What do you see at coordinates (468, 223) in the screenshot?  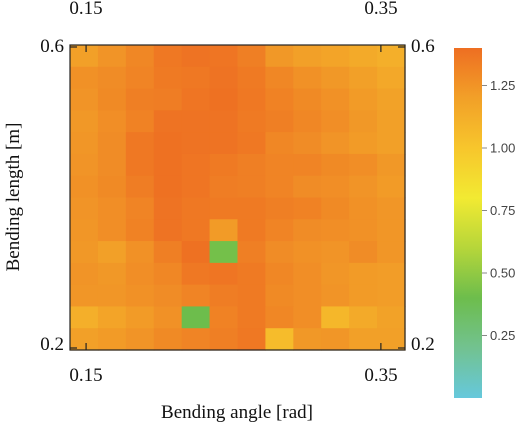 I see `colorbar` at bounding box center [468, 223].